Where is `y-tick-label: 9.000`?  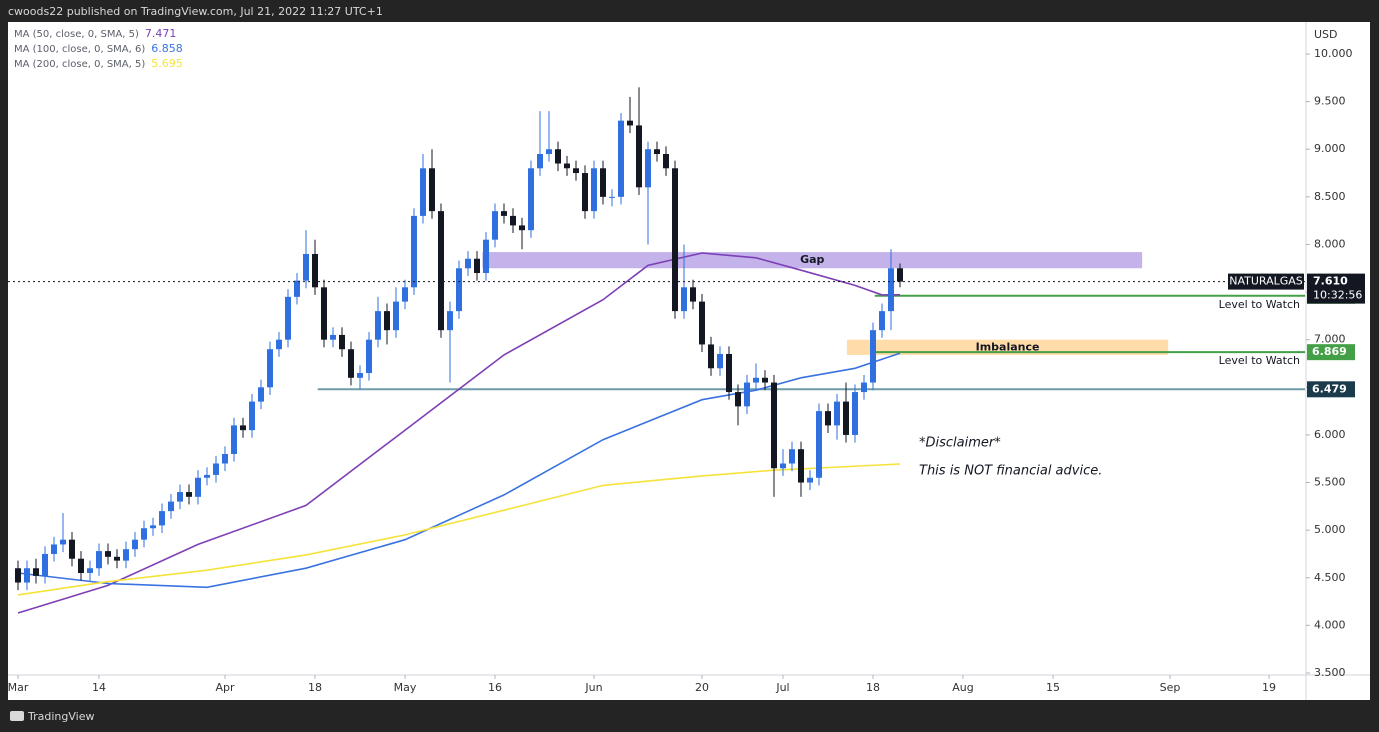 y-tick-label: 9.000 is located at coordinates (1330, 148).